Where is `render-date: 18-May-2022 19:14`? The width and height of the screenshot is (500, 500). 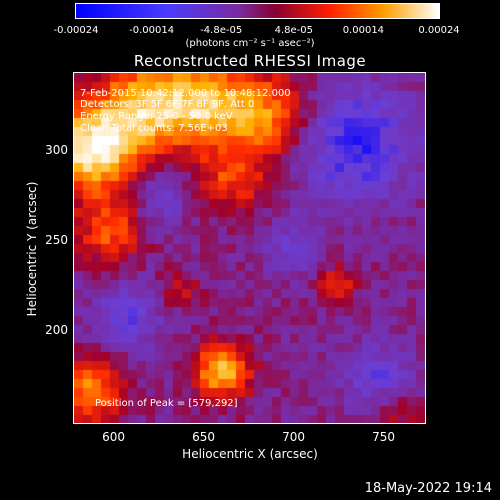
render-date: 18-May-2022 19:14 is located at coordinates (428, 488).